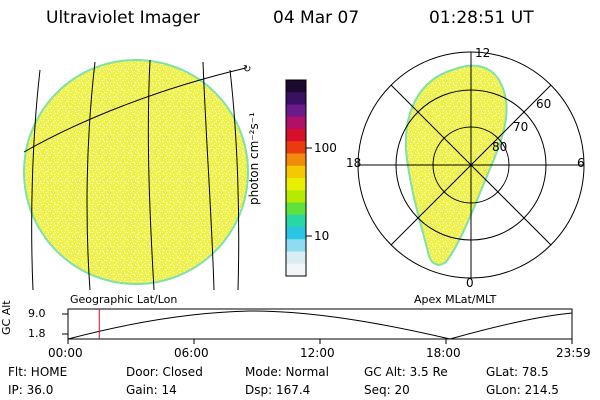  What do you see at coordinates (38, 372) in the screenshot?
I see `status-flt: Flt: HOME` at bounding box center [38, 372].